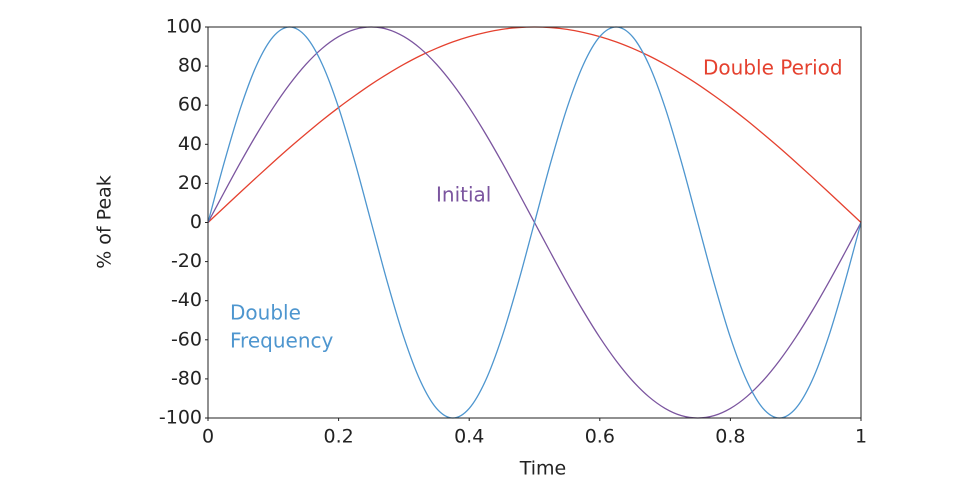 The height and width of the screenshot is (500, 960). What do you see at coordinates (543, 469) in the screenshot?
I see `x-axis-label: Time` at bounding box center [543, 469].